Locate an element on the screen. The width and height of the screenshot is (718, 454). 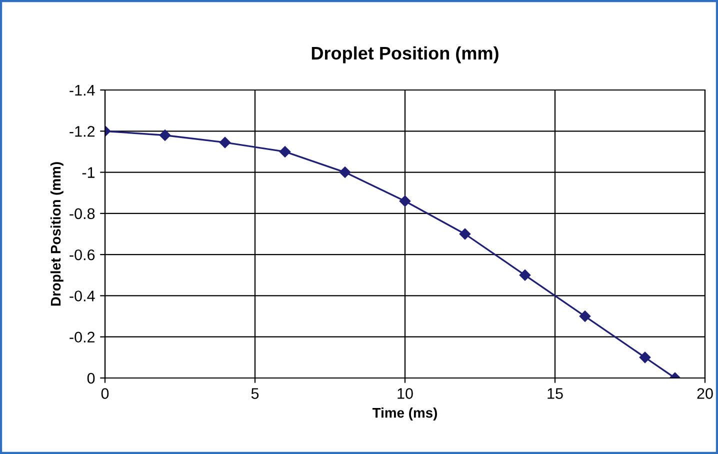
x-tick-label: 20 is located at coordinates (705, 393).